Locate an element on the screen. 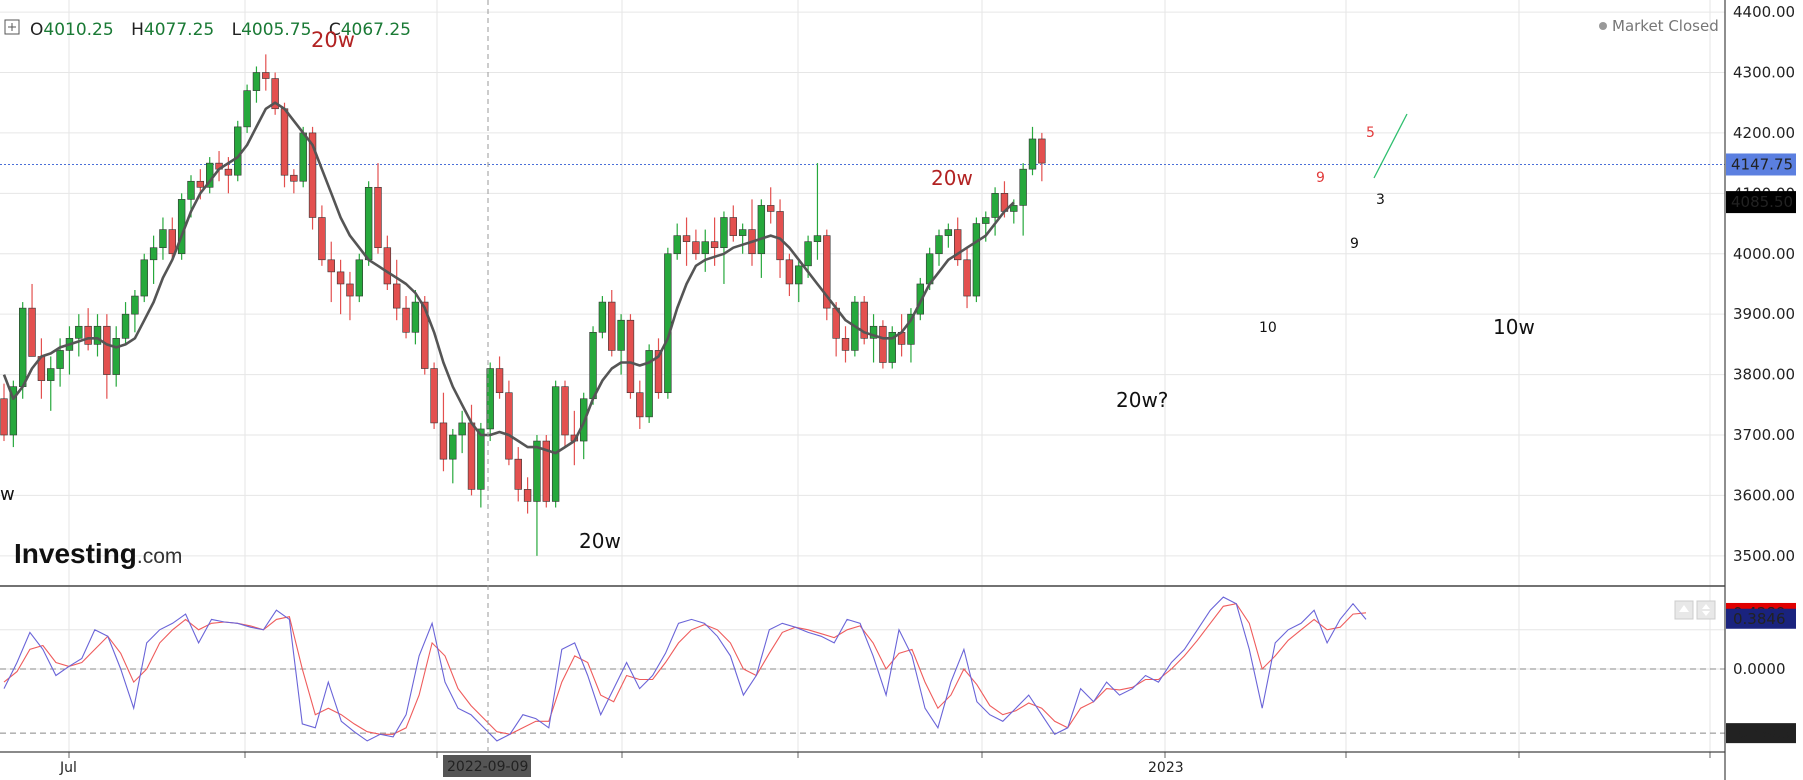  price-axis-tick-label: 4000.00 is located at coordinates (1764, 254).